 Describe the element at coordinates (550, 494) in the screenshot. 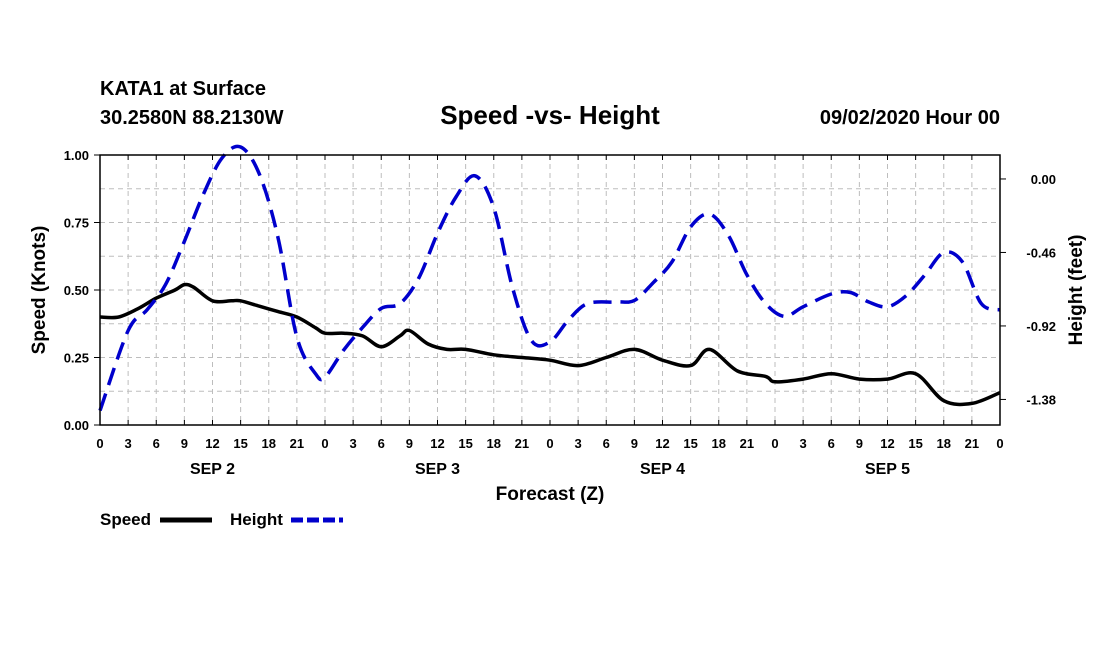

I see `x-axis-label: Forecast (Z)` at that location.